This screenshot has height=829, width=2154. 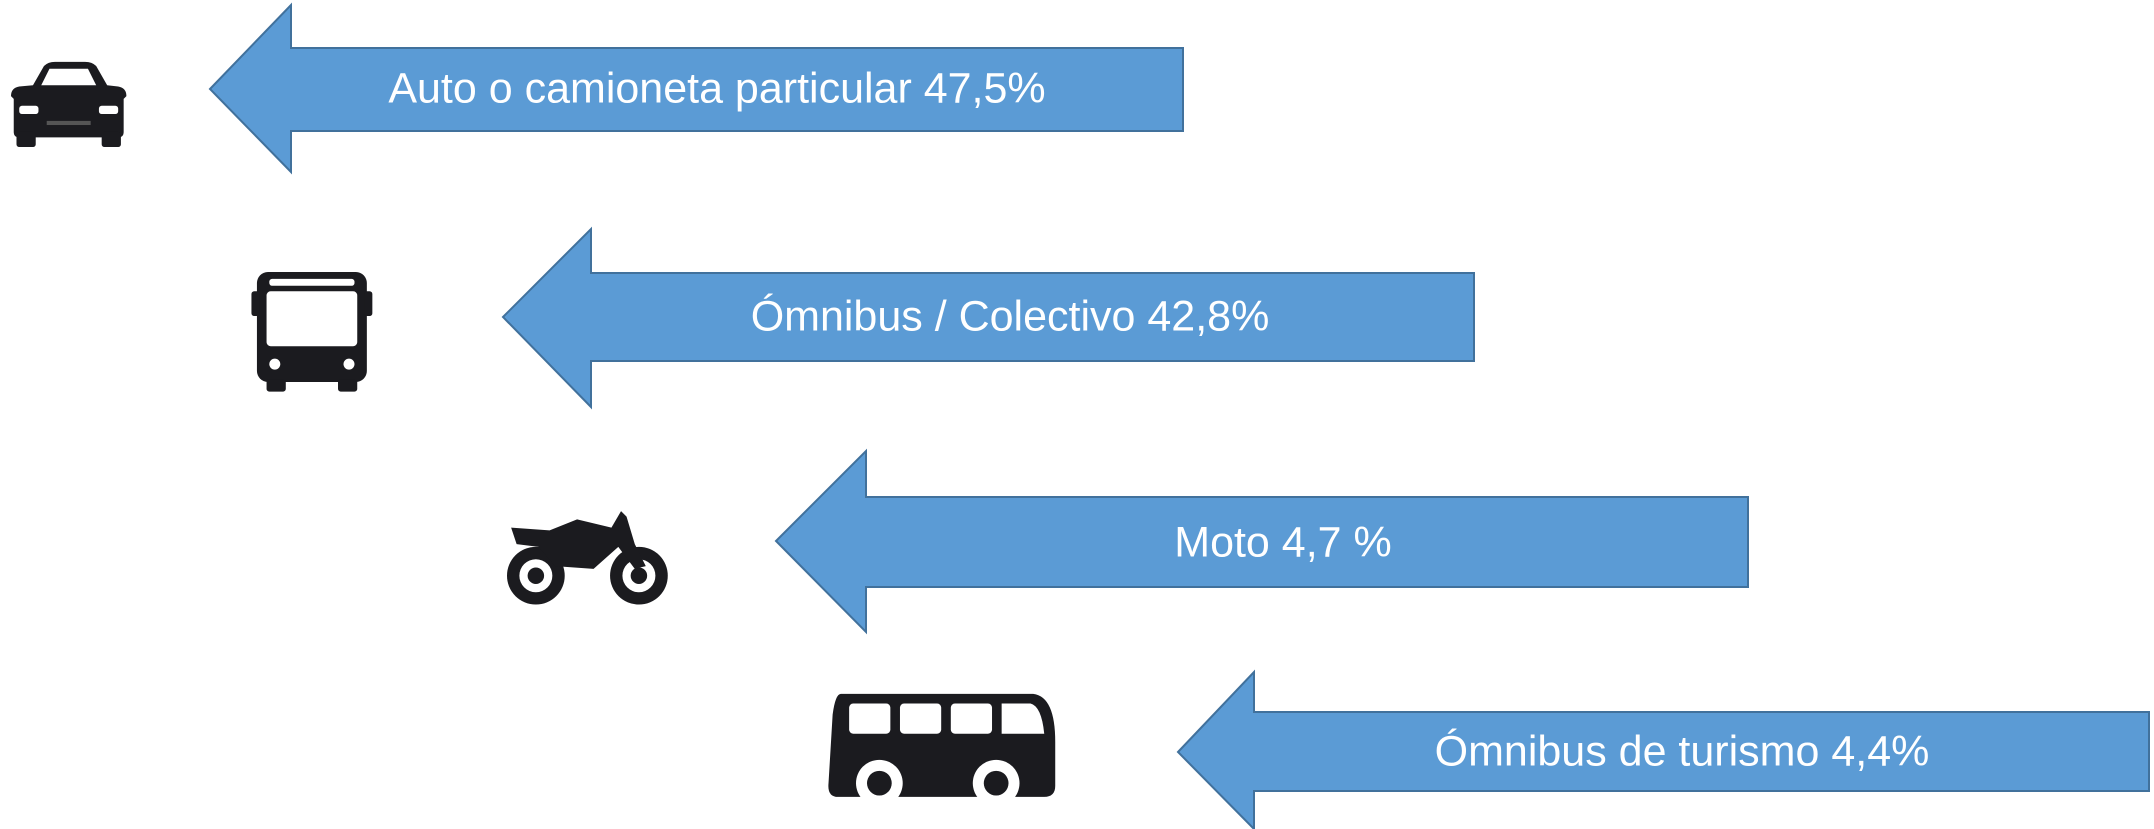 What do you see at coordinates (1682, 751) in the screenshot?
I see `arrow-label: Ómnibus de turismo 4,4%` at bounding box center [1682, 751].